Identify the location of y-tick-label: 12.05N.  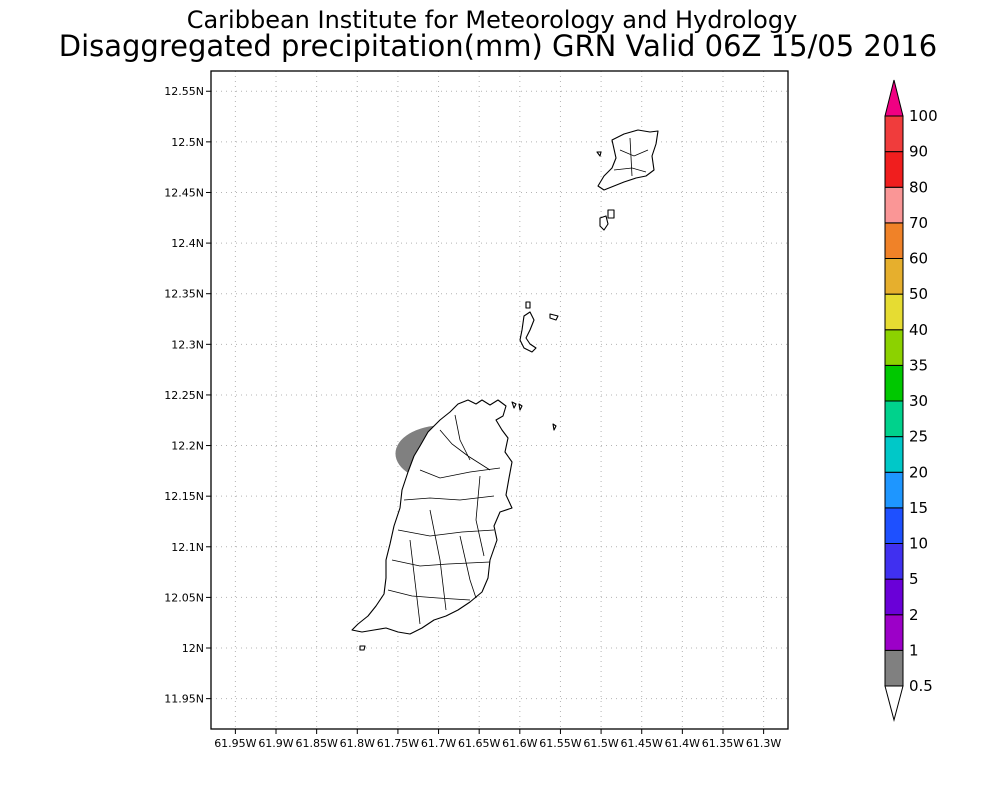
(184, 597).